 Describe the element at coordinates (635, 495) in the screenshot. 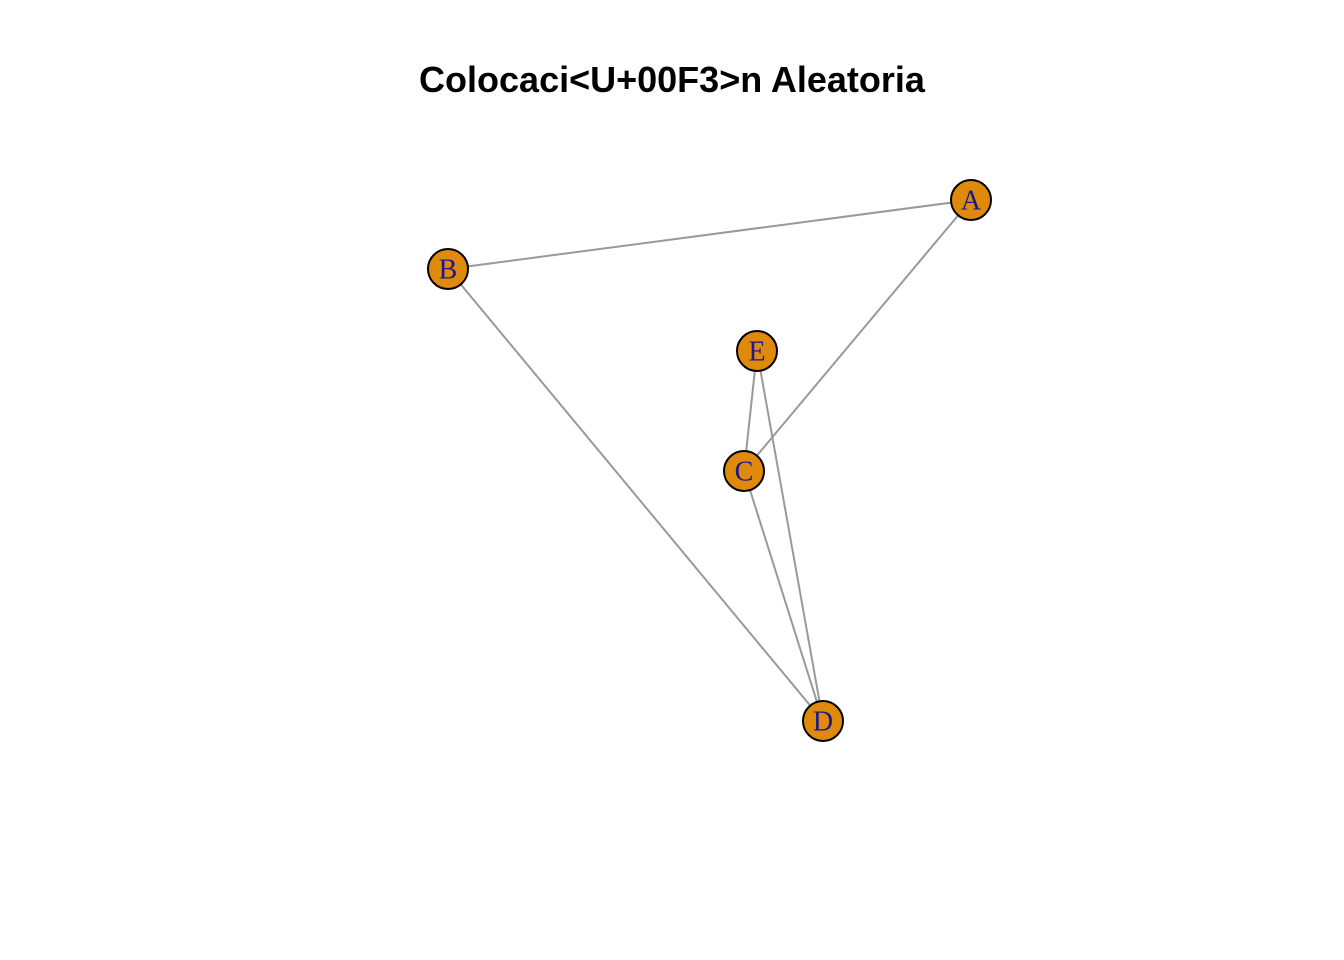

I see `edge-b-d` at that location.